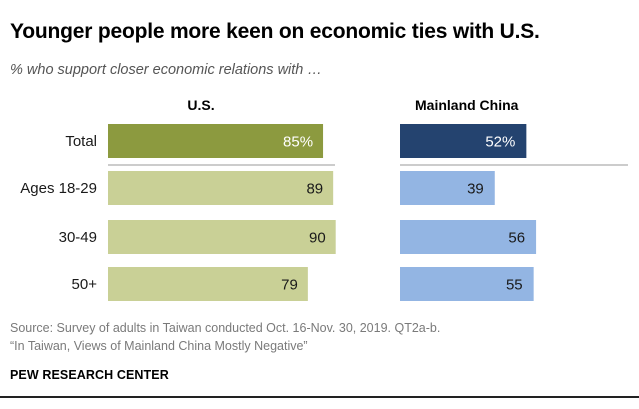 The width and height of the screenshot is (639, 409). What do you see at coordinates (317, 238) in the screenshot?
I see `data-label-0-2: 90` at bounding box center [317, 238].